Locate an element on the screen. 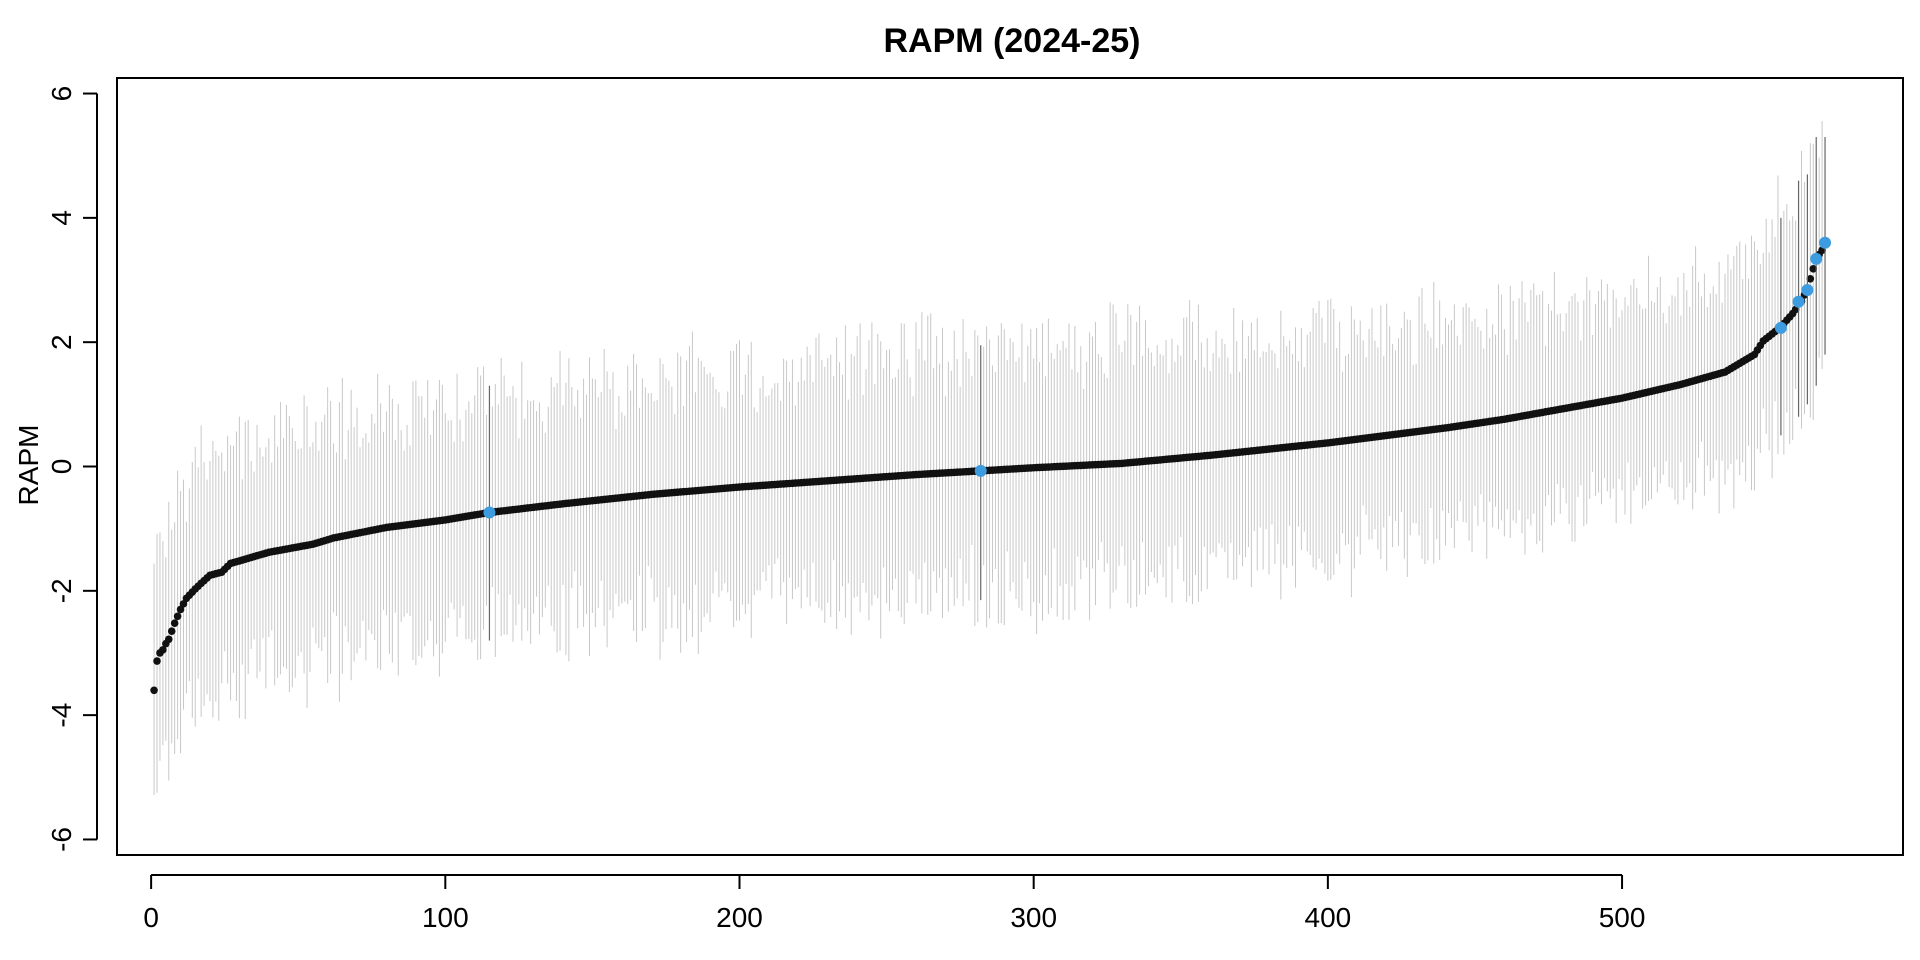  y-tick-label: 2 is located at coordinates (61, 342).